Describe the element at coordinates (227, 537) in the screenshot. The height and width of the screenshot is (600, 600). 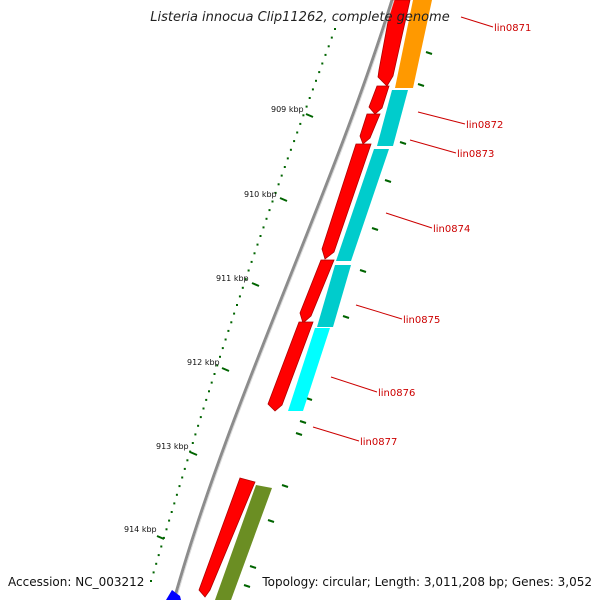
I see `cds-lower` at that location.